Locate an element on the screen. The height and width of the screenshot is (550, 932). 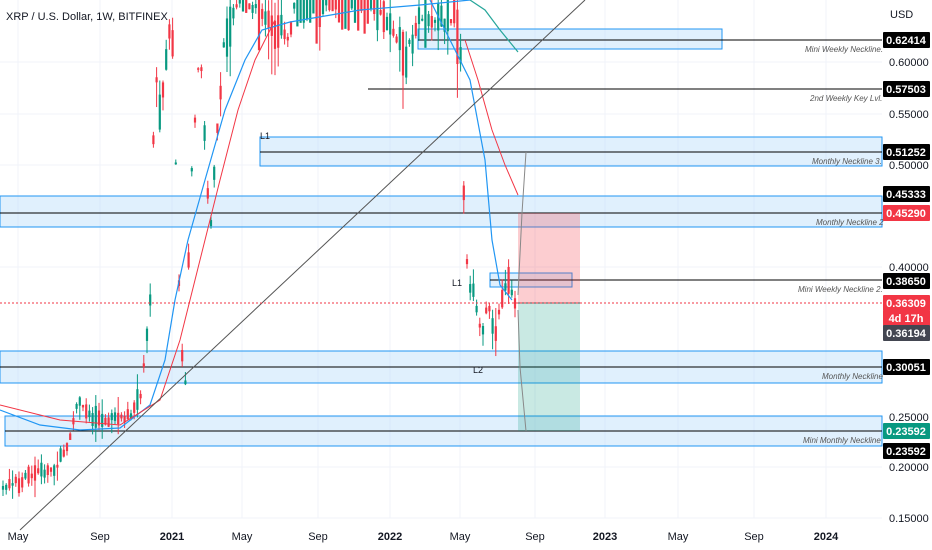
marker-label: L1 is located at coordinates (457, 283).